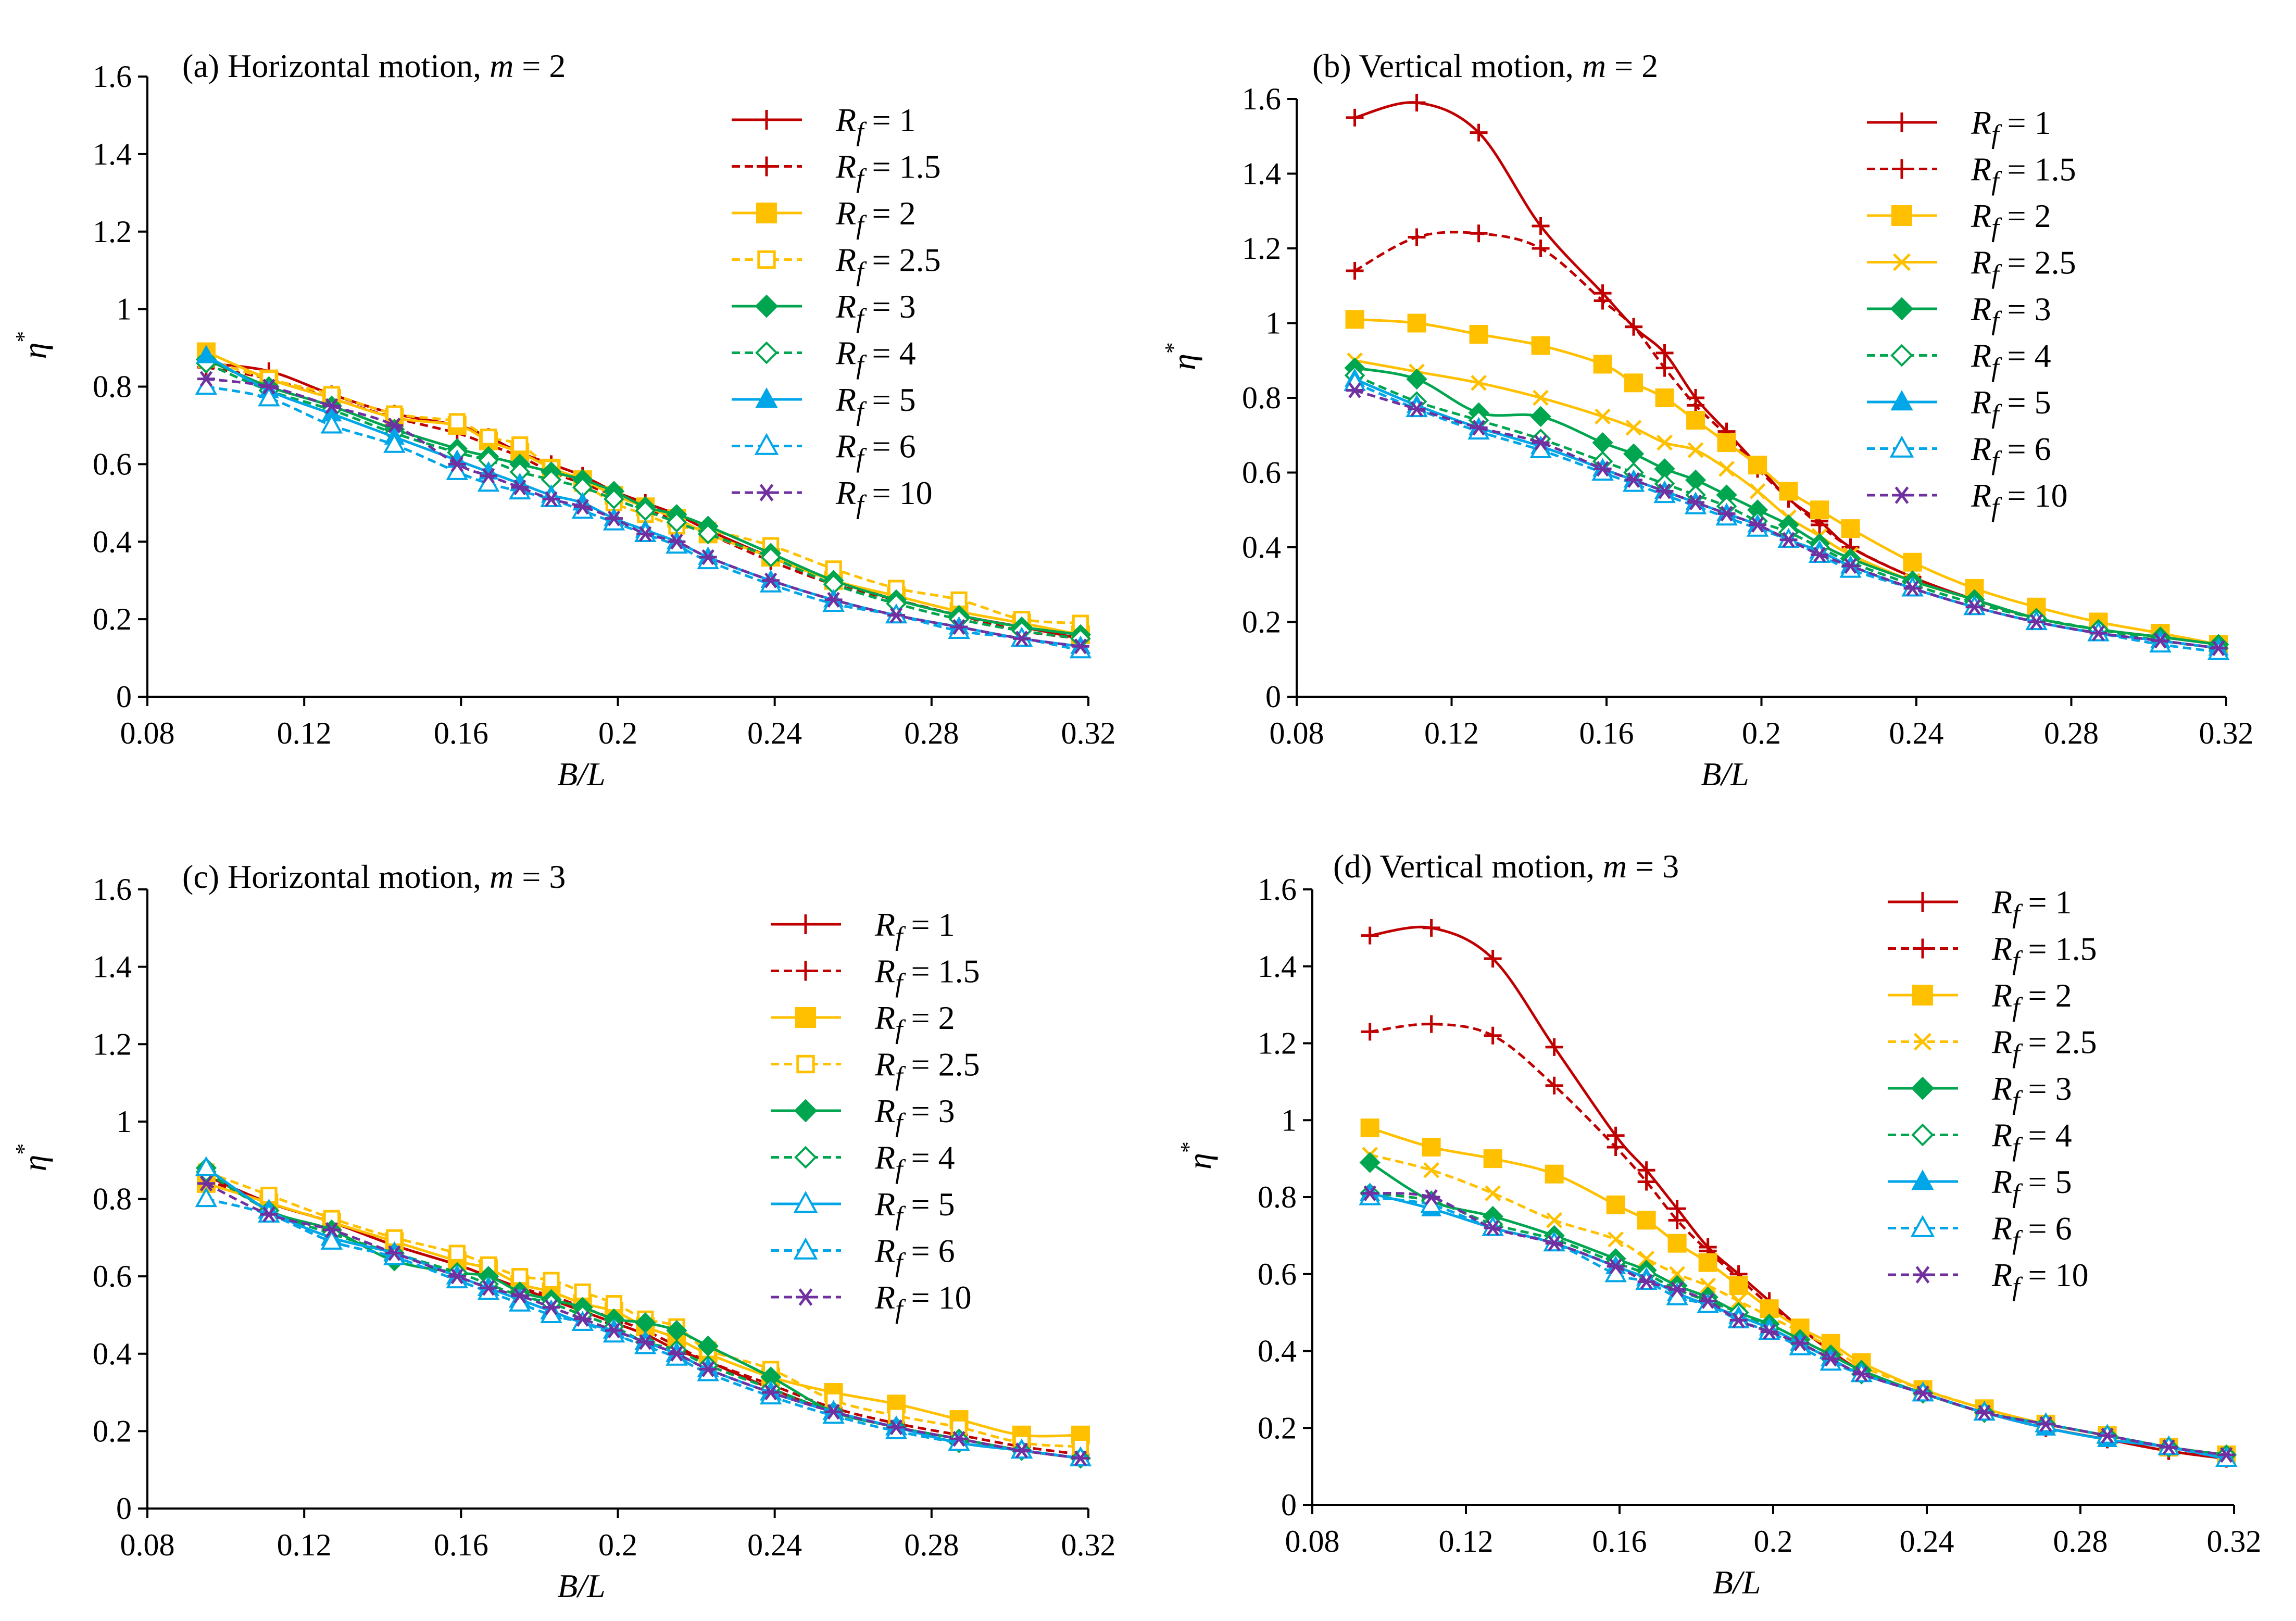  Describe the element at coordinates (1959, 220) in the screenshot. I see `legend-entry: Rf = 2` at that location.